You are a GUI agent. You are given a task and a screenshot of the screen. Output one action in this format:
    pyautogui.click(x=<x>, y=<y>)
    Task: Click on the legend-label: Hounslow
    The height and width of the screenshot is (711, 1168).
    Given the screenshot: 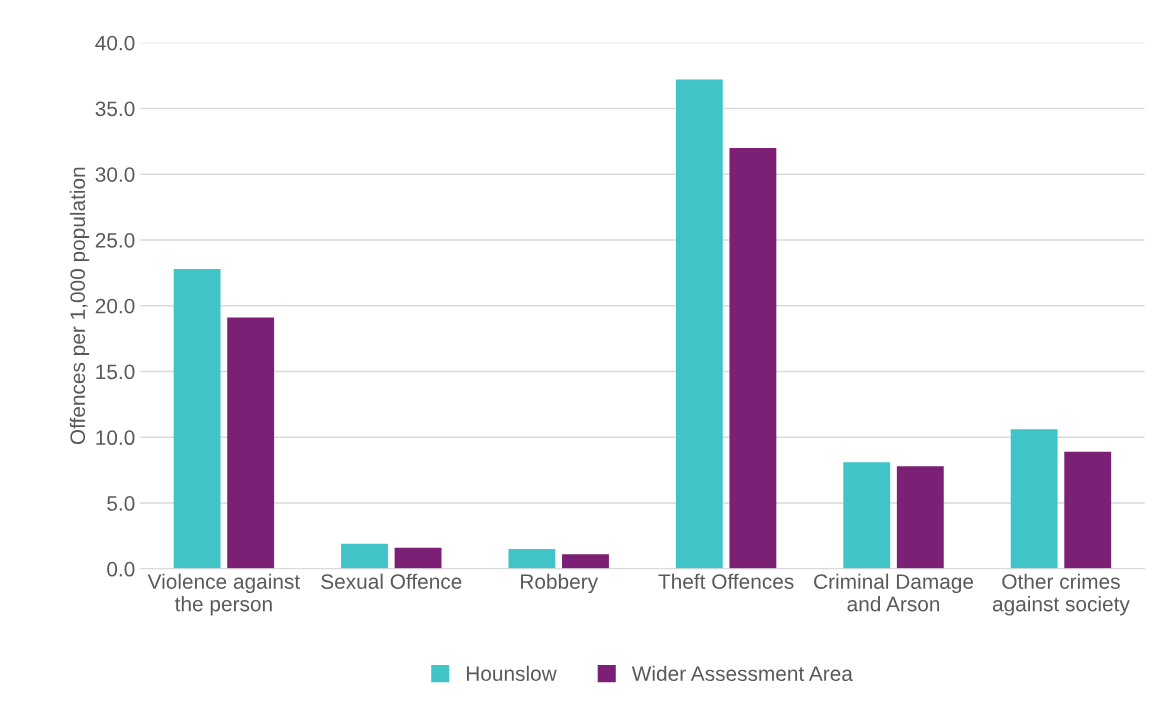 What is the action you would take?
    pyautogui.click(x=511, y=673)
    